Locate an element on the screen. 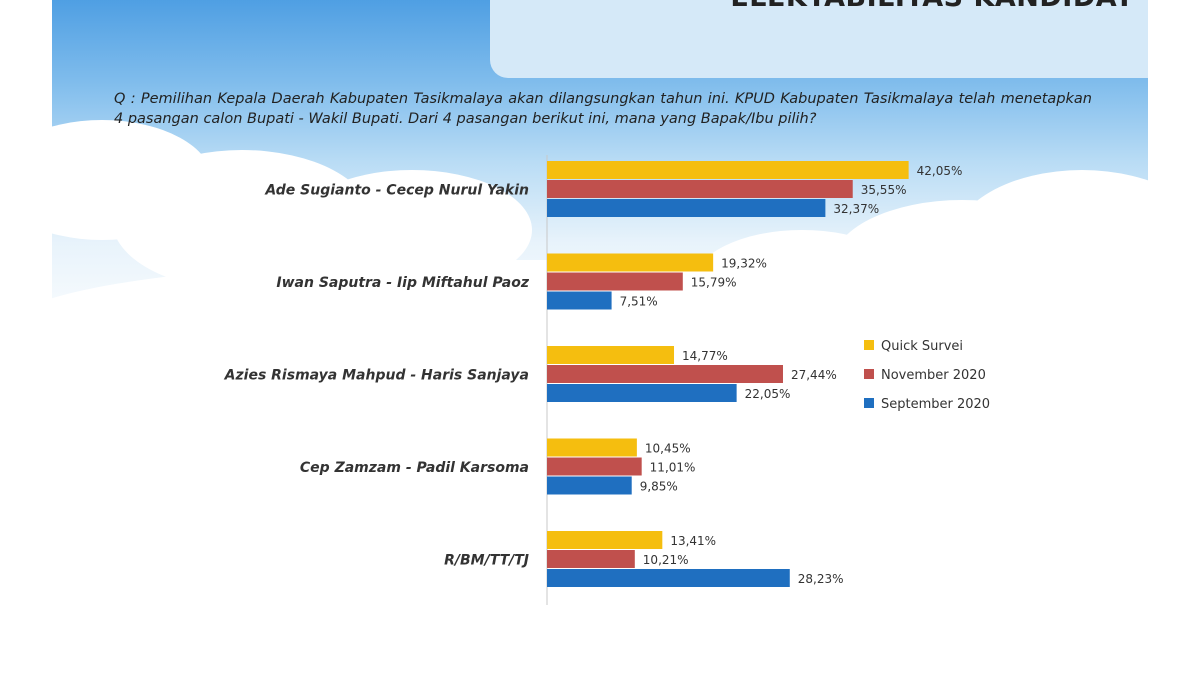 This screenshot has width=1200, height=675. data-label: 32,37% is located at coordinates (856, 209).